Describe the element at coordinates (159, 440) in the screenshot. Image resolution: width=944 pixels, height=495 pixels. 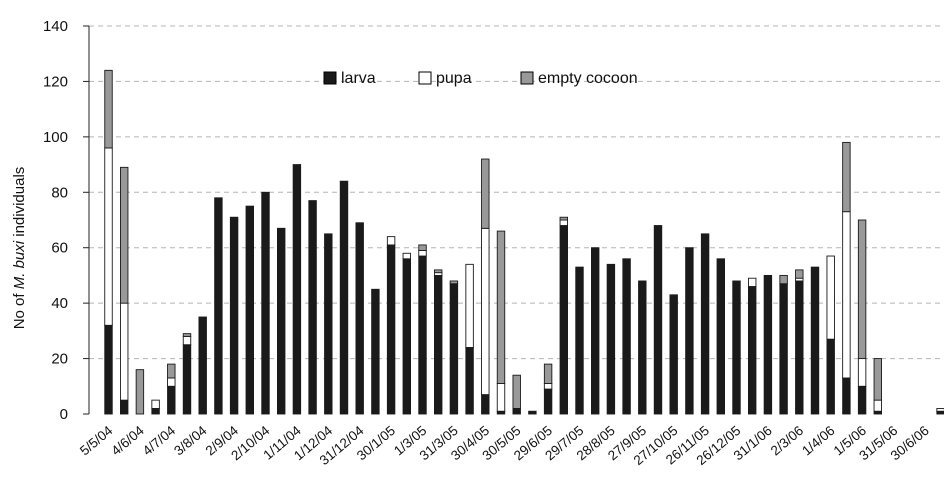
I see `x-tick-label: 4/7/04` at that location.